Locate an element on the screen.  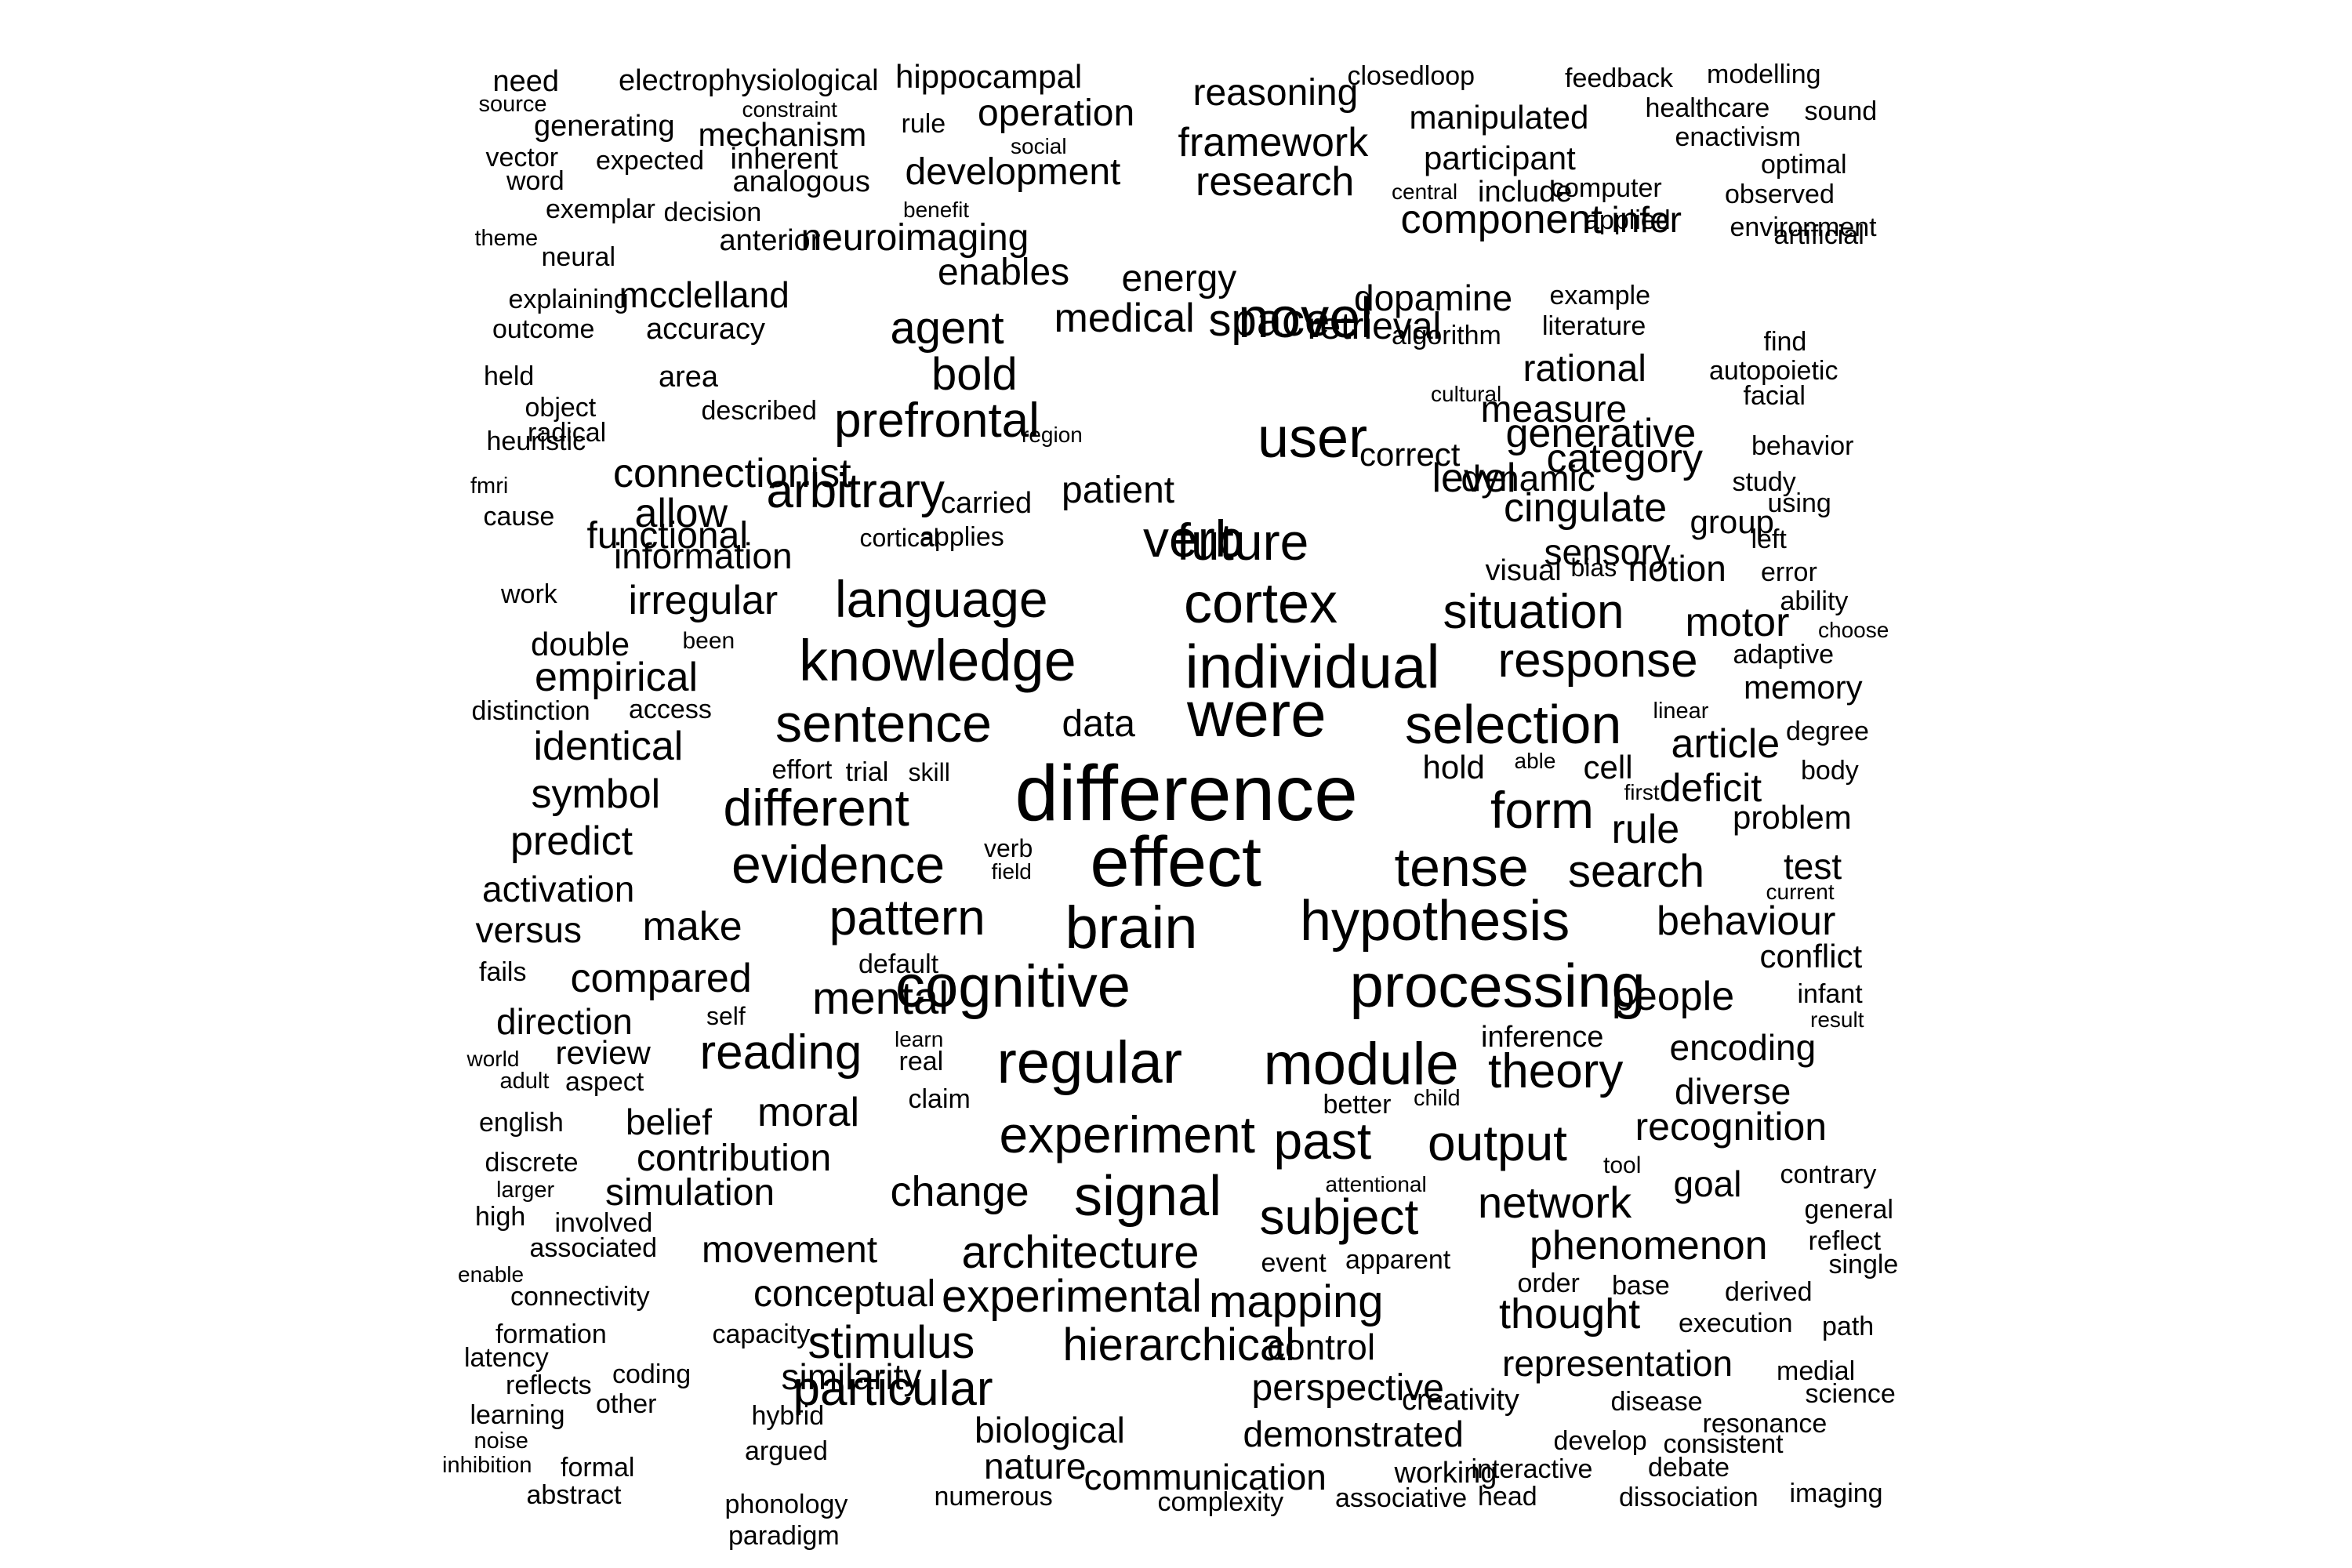
word-feedback: feedback is located at coordinates (1619, 78).